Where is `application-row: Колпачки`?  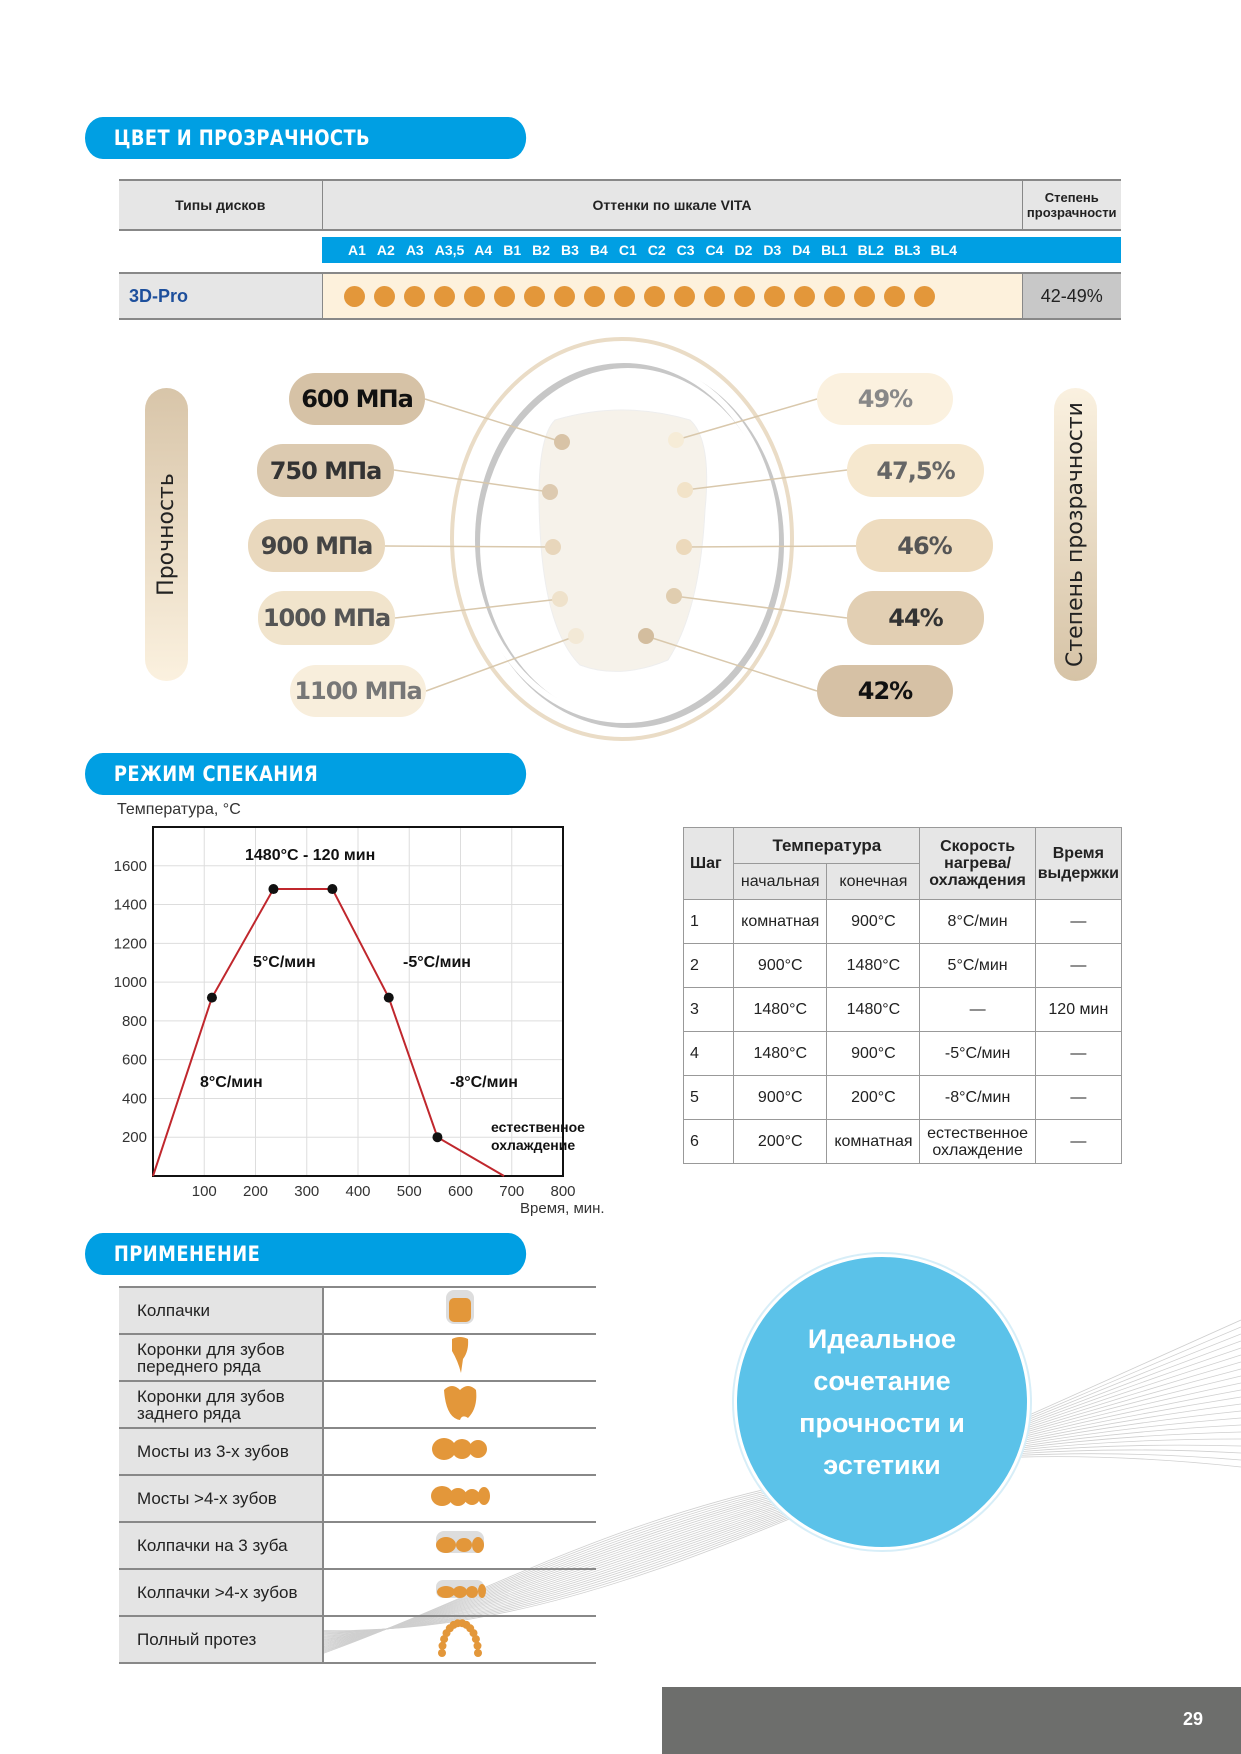
application-row: Колпачки is located at coordinates (357, 1310).